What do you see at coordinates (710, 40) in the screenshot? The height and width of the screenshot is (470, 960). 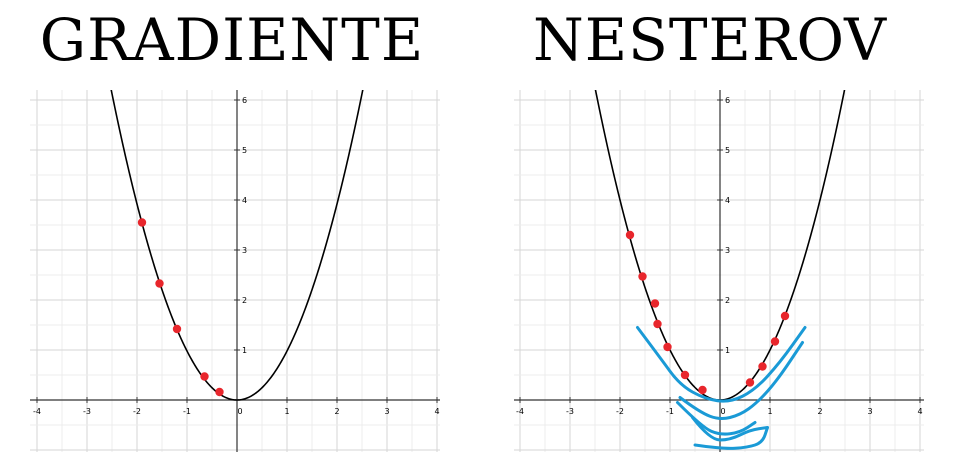 I see `chart-title: NESTEROV` at bounding box center [710, 40].